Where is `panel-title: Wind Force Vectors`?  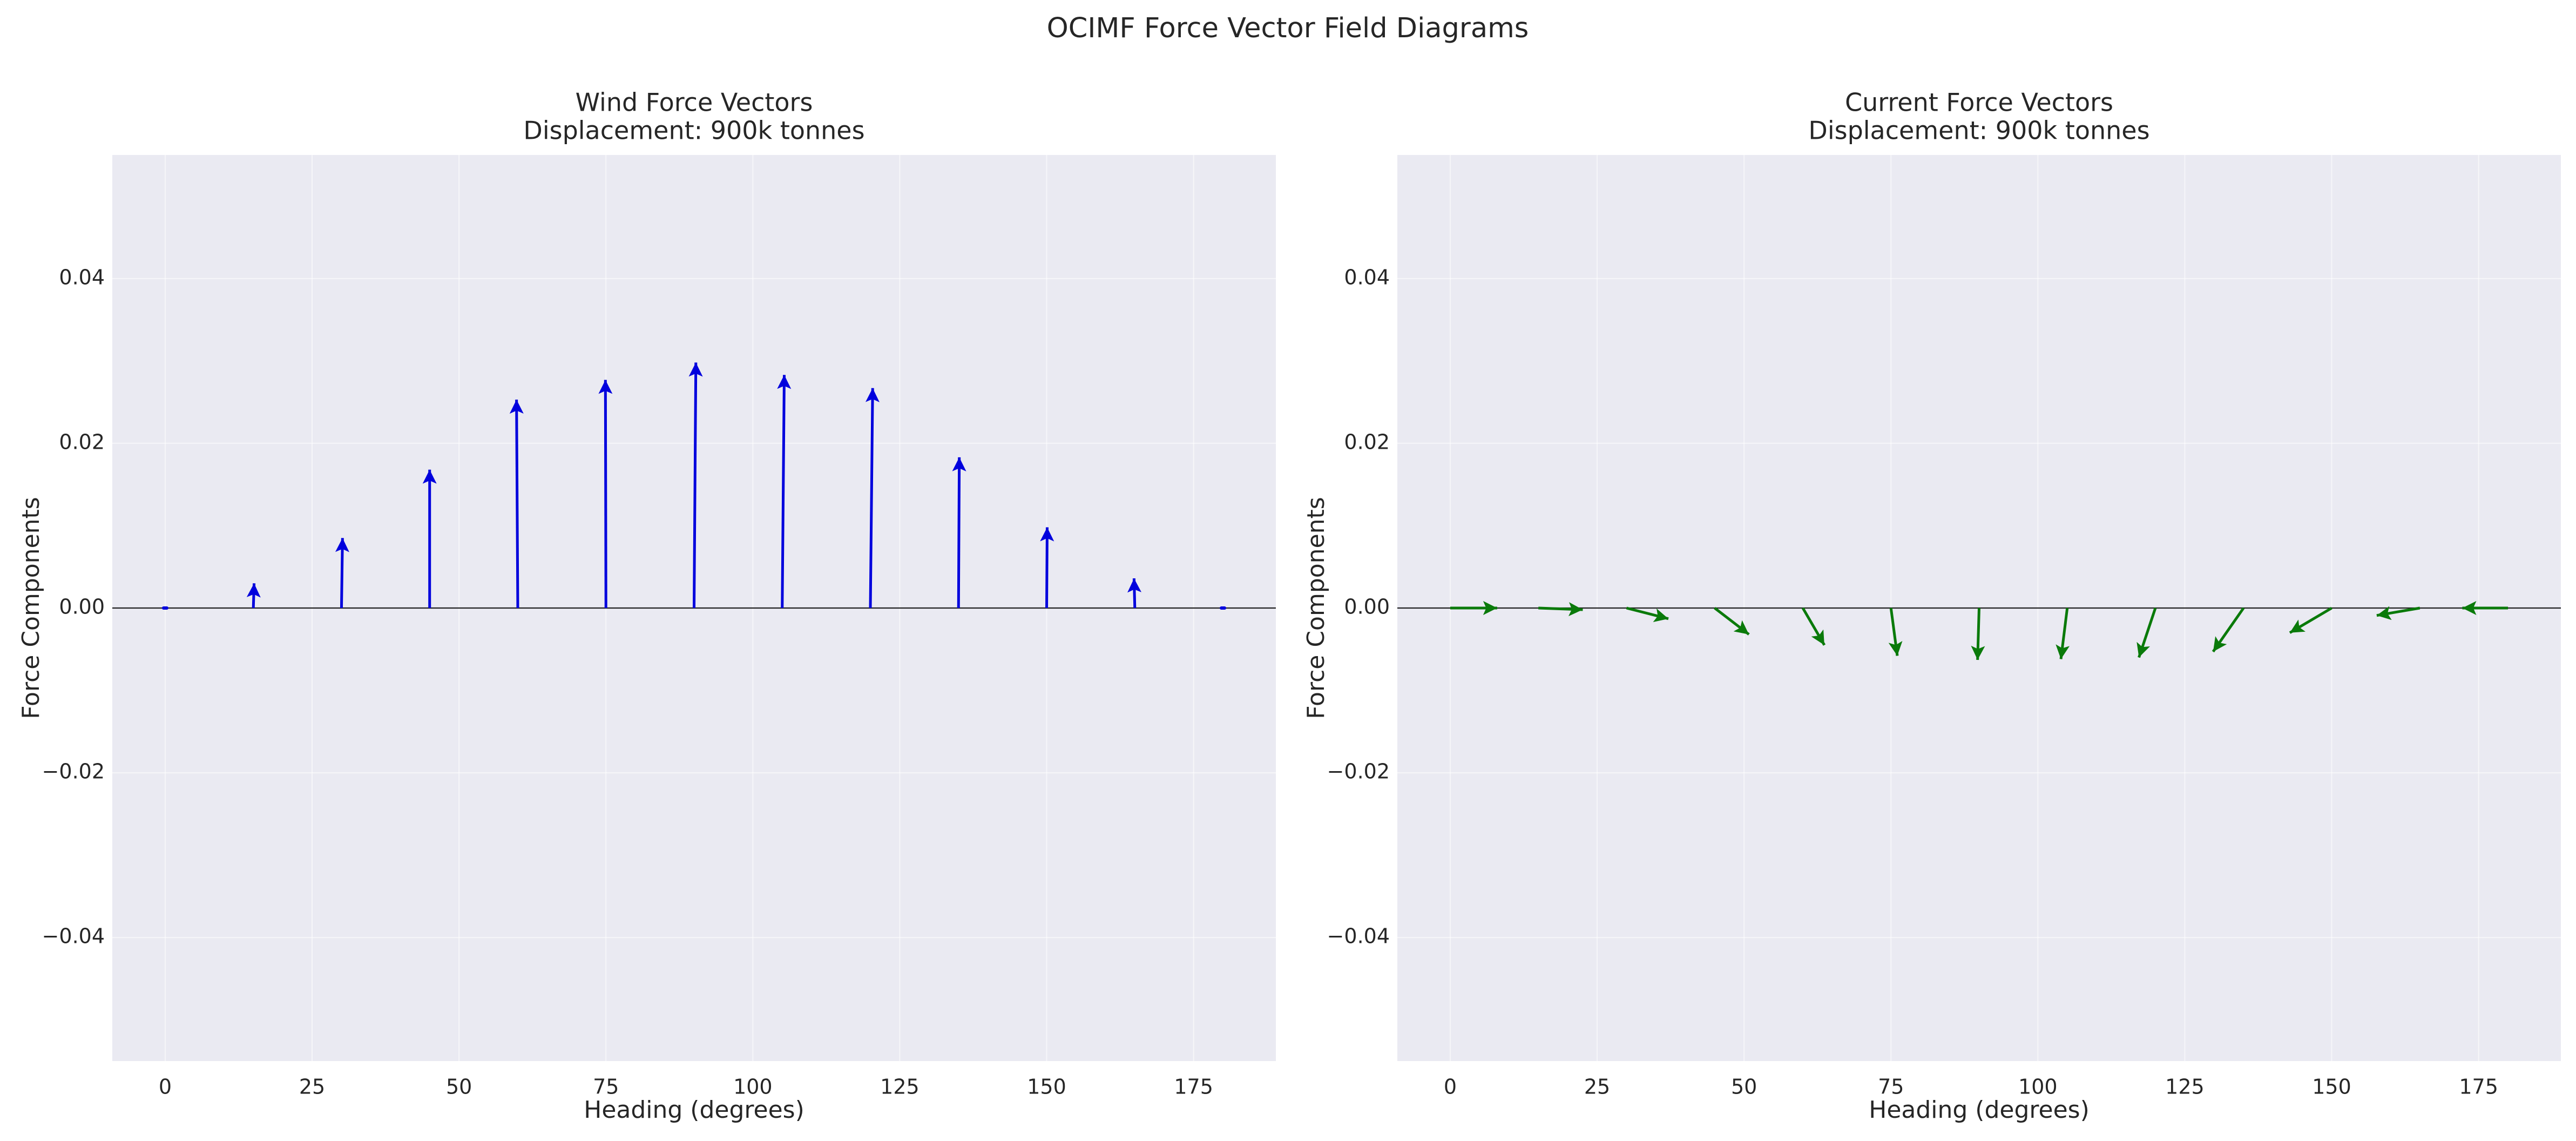
panel-title: Wind Force Vectors is located at coordinates (695, 102).